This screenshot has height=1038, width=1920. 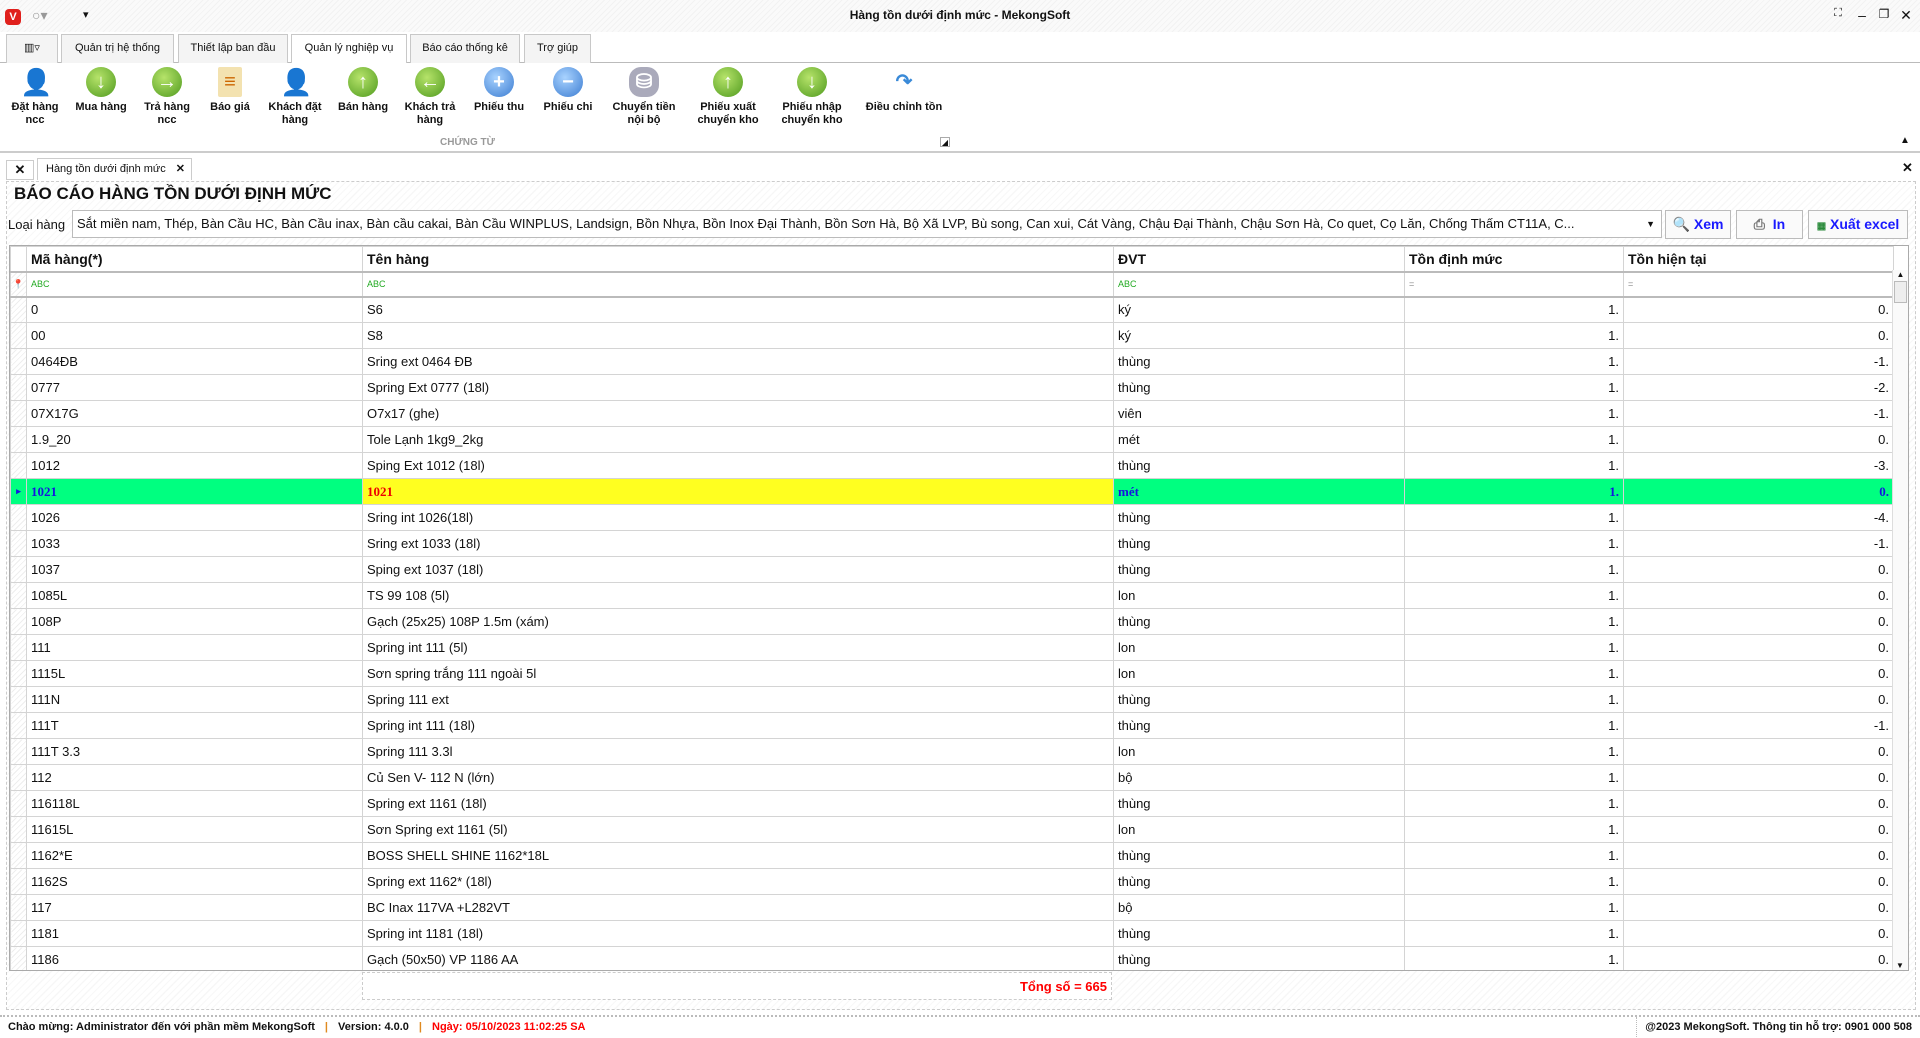 I want to click on ma-hang-cell: 1012, so click(x=194, y=465).